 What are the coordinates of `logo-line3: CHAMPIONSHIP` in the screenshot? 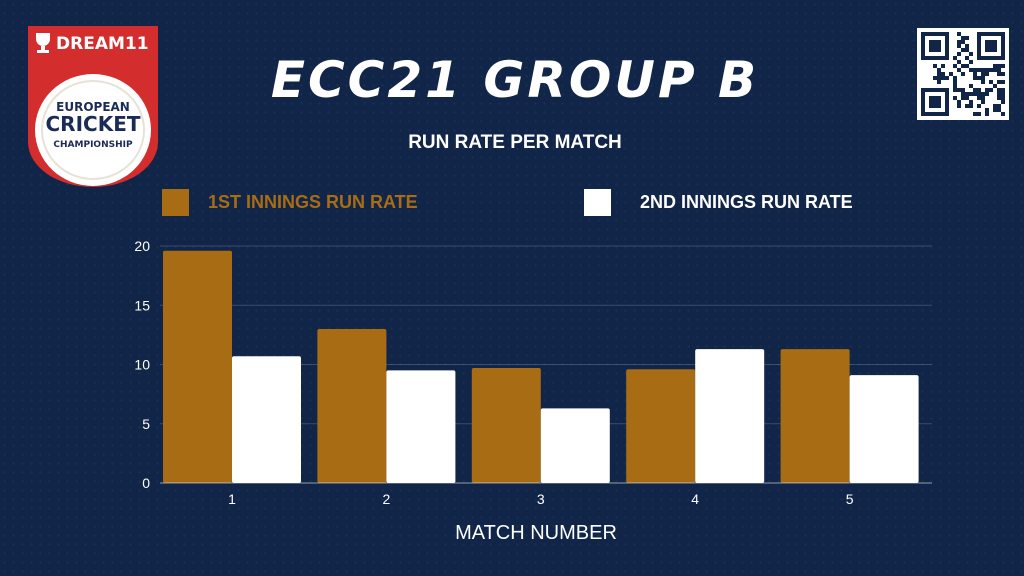 It's located at (93, 145).